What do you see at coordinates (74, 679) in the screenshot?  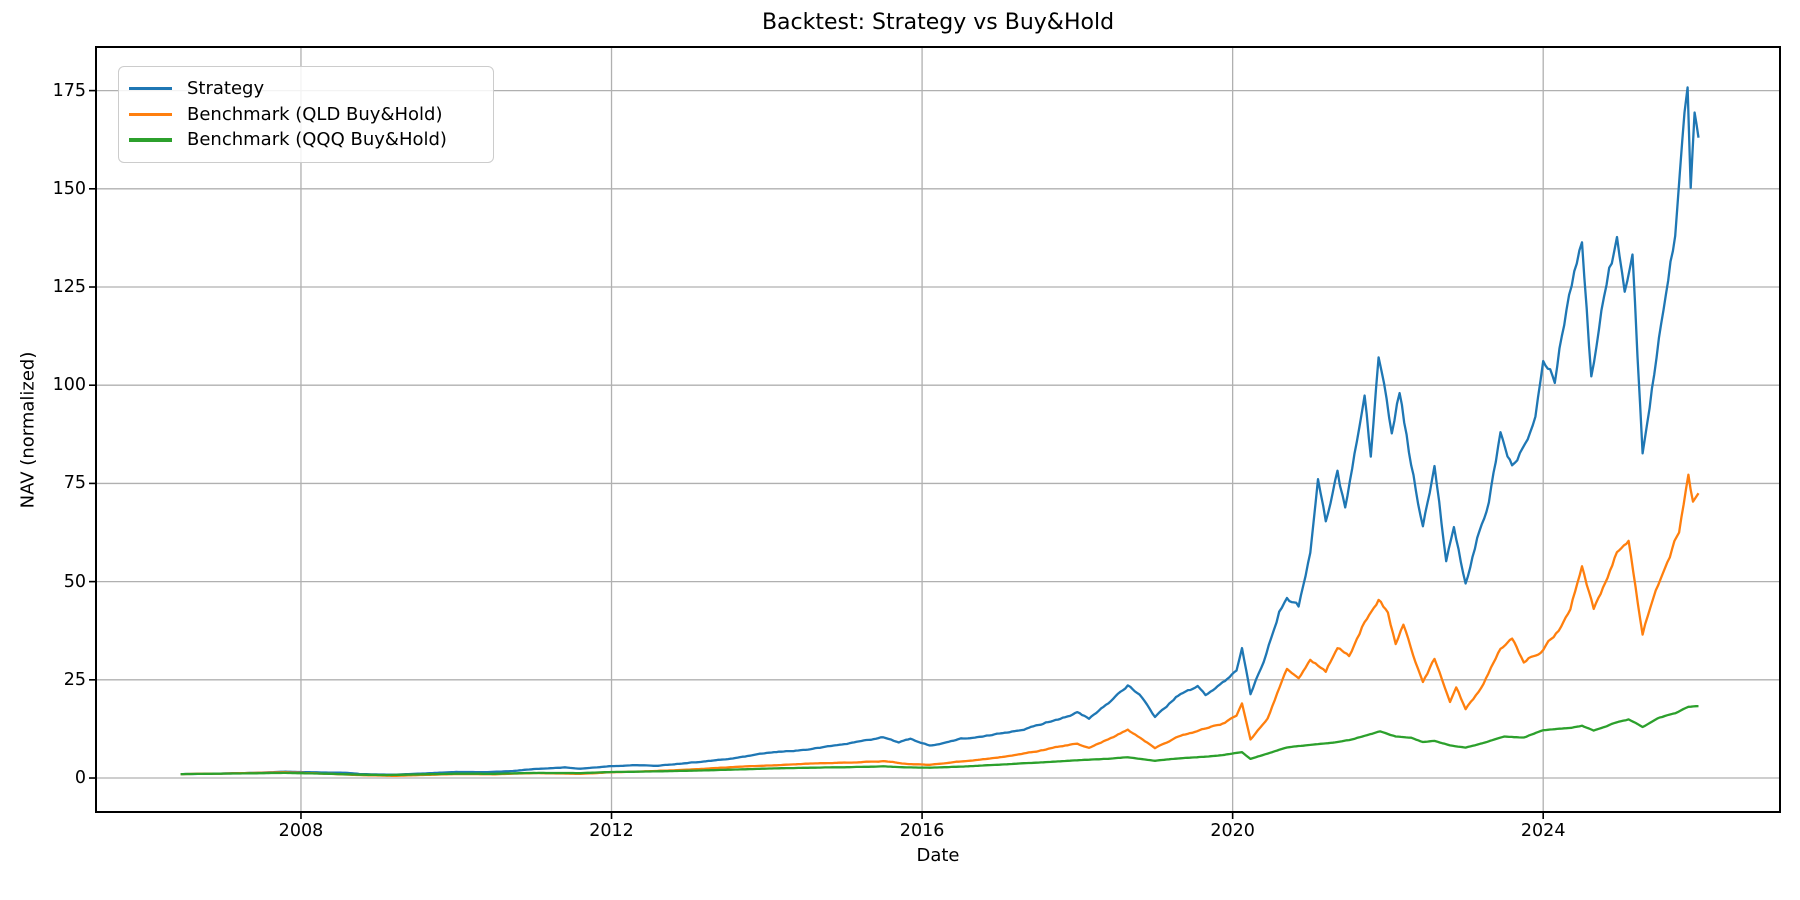 I see `y-tick-label: 25` at bounding box center [74, 679].